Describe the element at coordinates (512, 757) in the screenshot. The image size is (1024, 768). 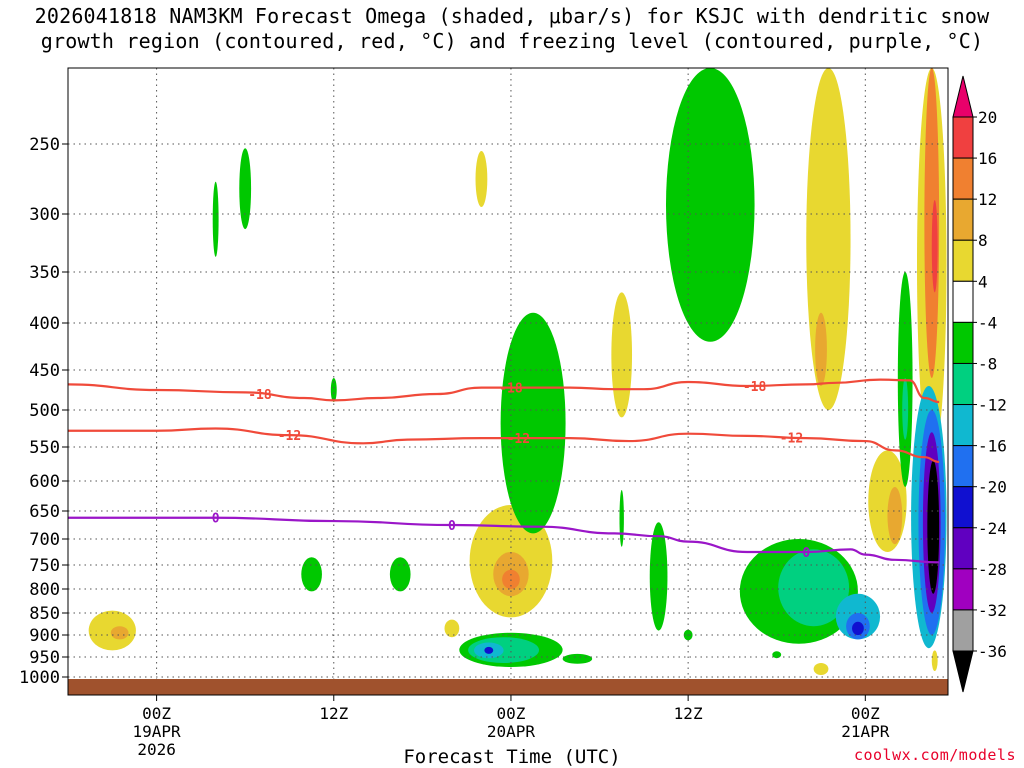
I see `x-axis-label: Forecast Time (UTC)` at that location.